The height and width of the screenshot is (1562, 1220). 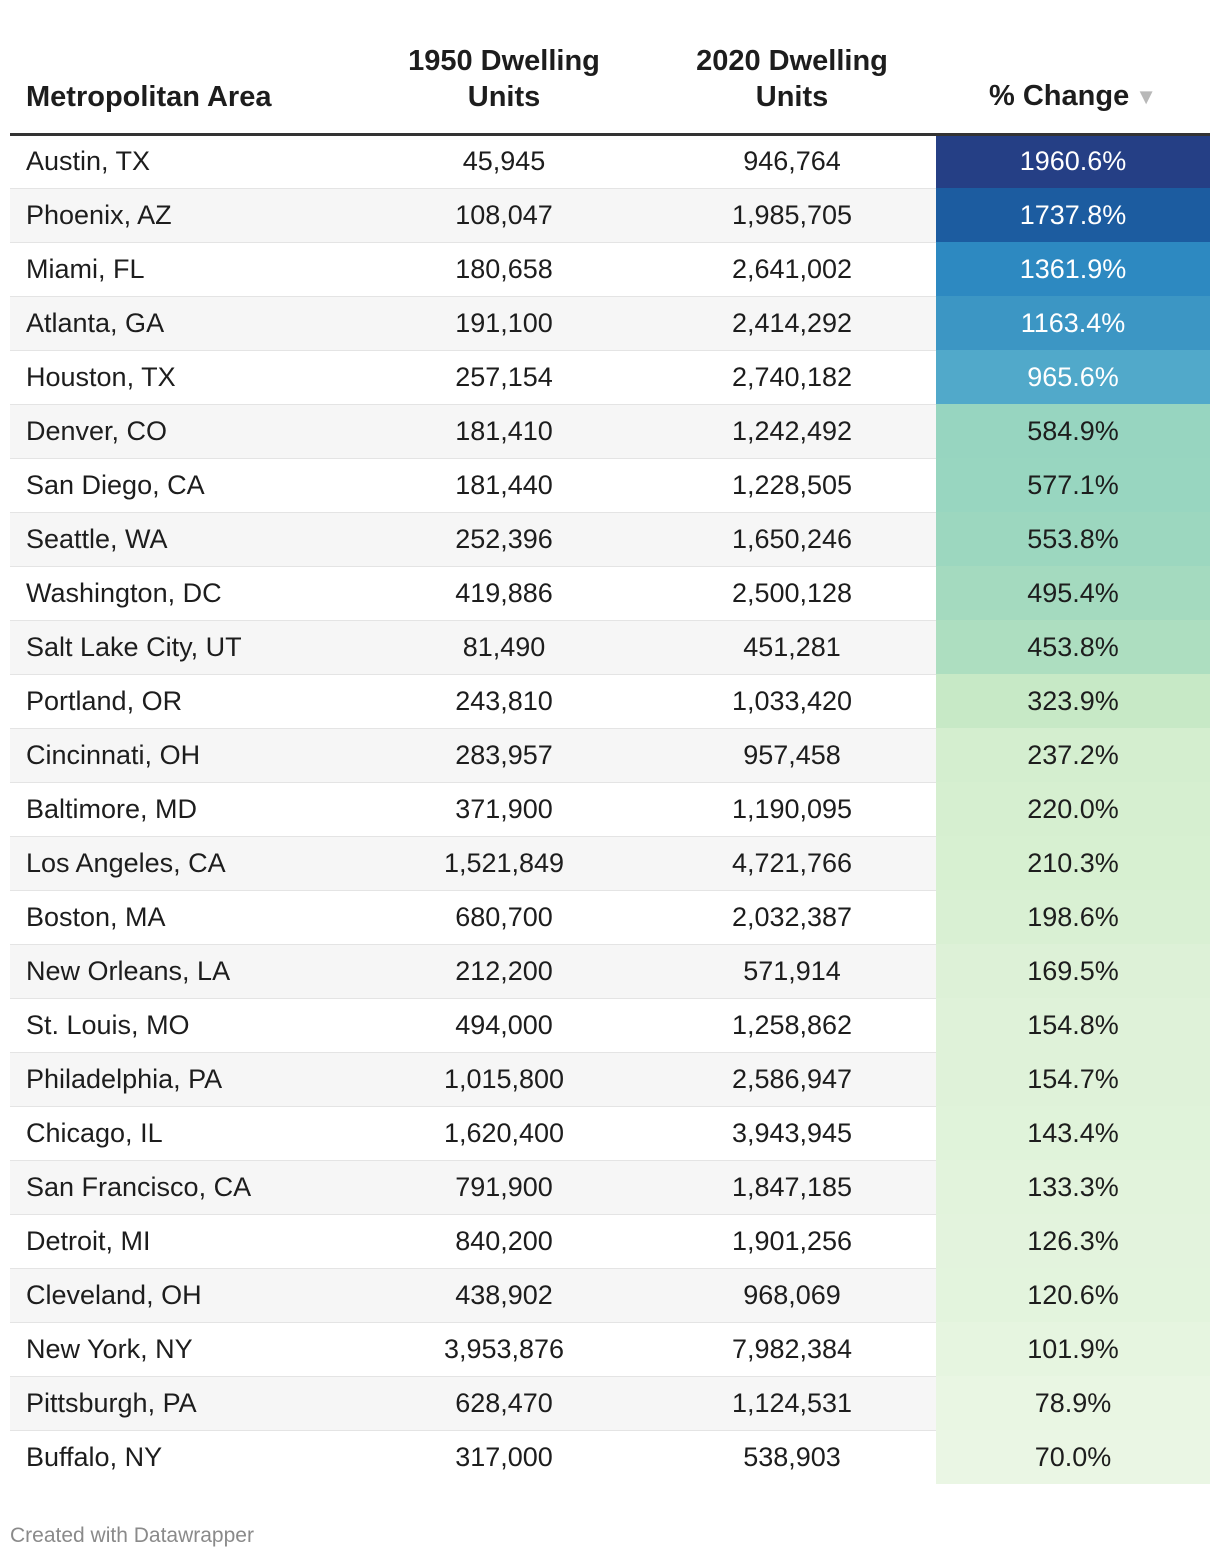 I want to click on table-row: Cincinnati, OH 283,957 957,458 237.2%, so click(x=610, y=755).